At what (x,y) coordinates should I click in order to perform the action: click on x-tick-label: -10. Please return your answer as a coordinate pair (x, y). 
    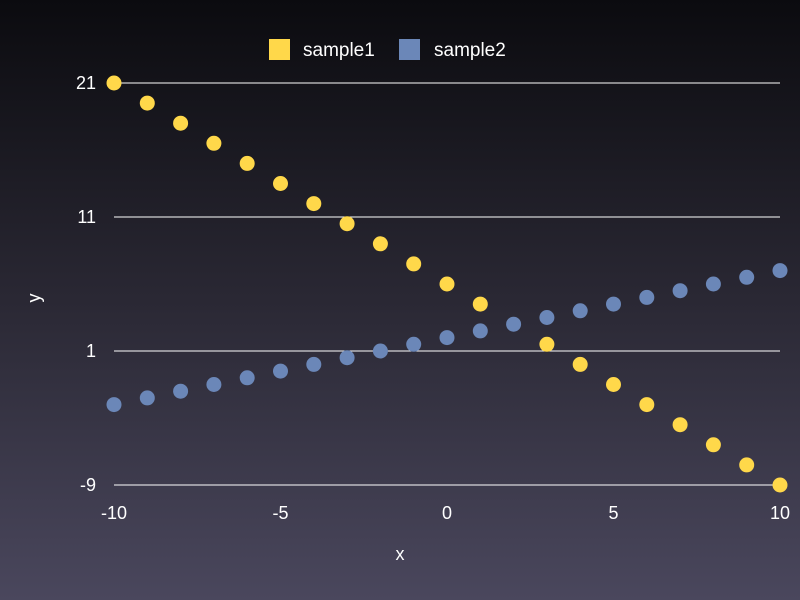
    Looking at the image, I should click on (114, 513).